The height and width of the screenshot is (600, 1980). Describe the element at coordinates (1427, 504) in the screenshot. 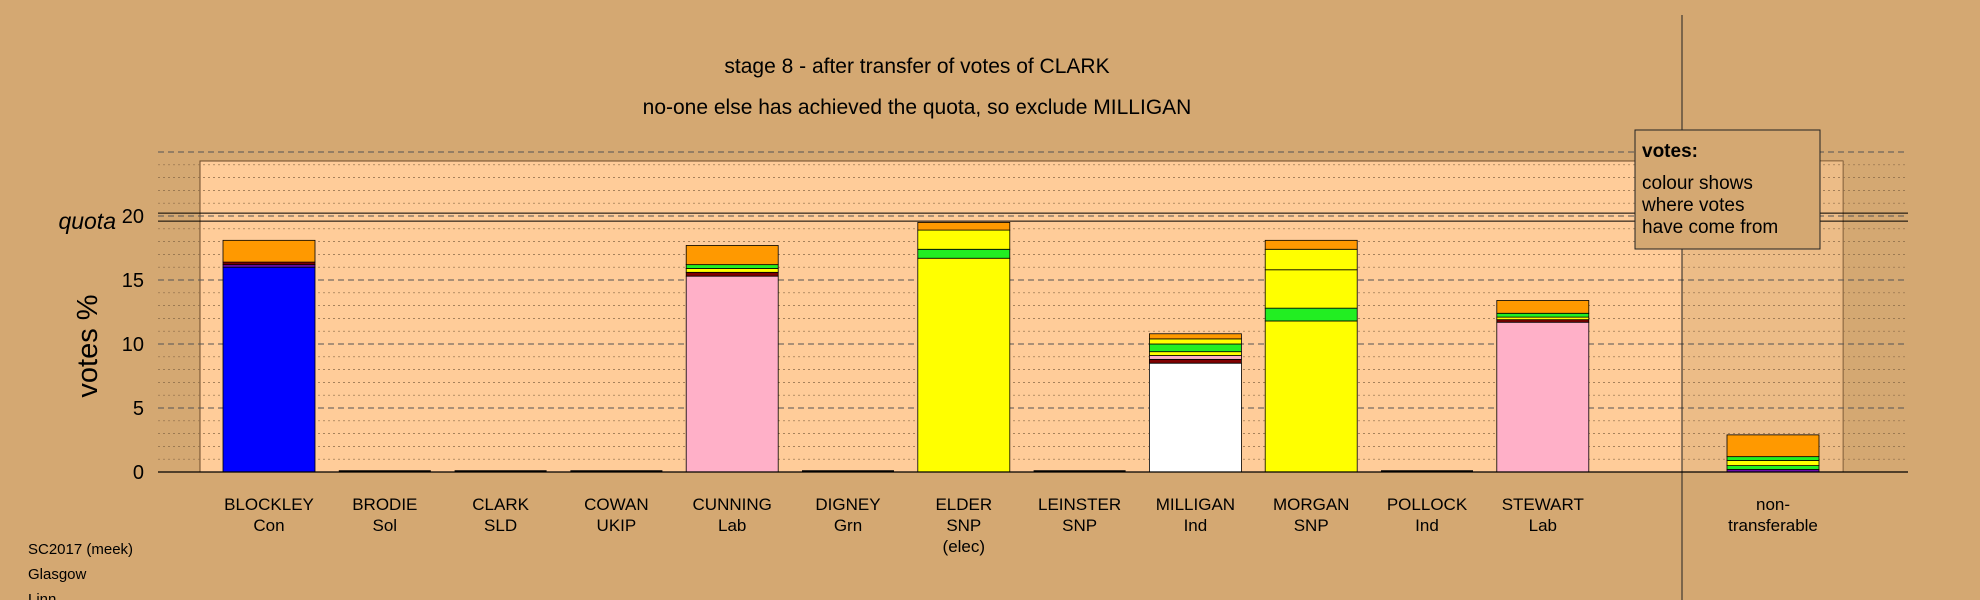

I see `candidate-name: POLLOCK` at that location.